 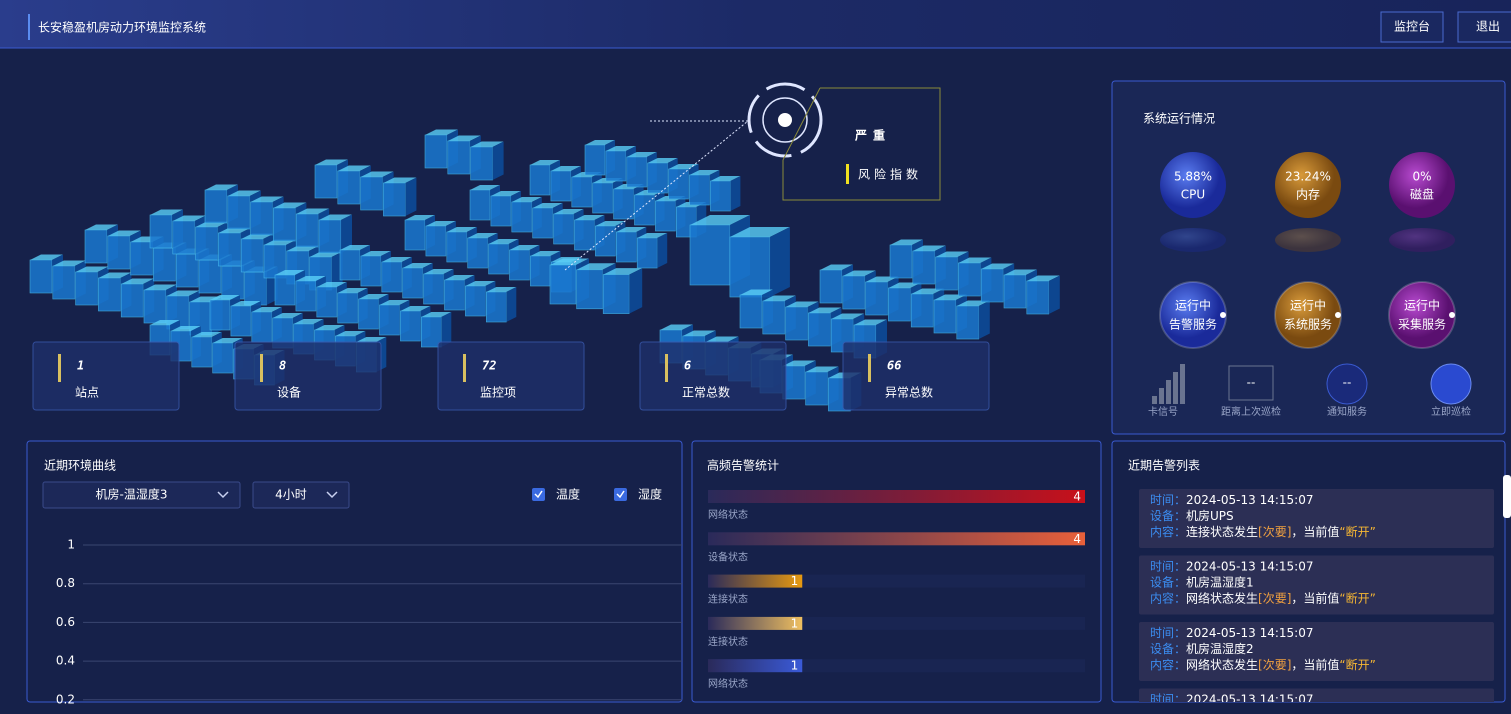 What do you see at coordinates (291, 495) in the screenshot?
I see `select-value: 4小时` at bounding box center [291, 495].